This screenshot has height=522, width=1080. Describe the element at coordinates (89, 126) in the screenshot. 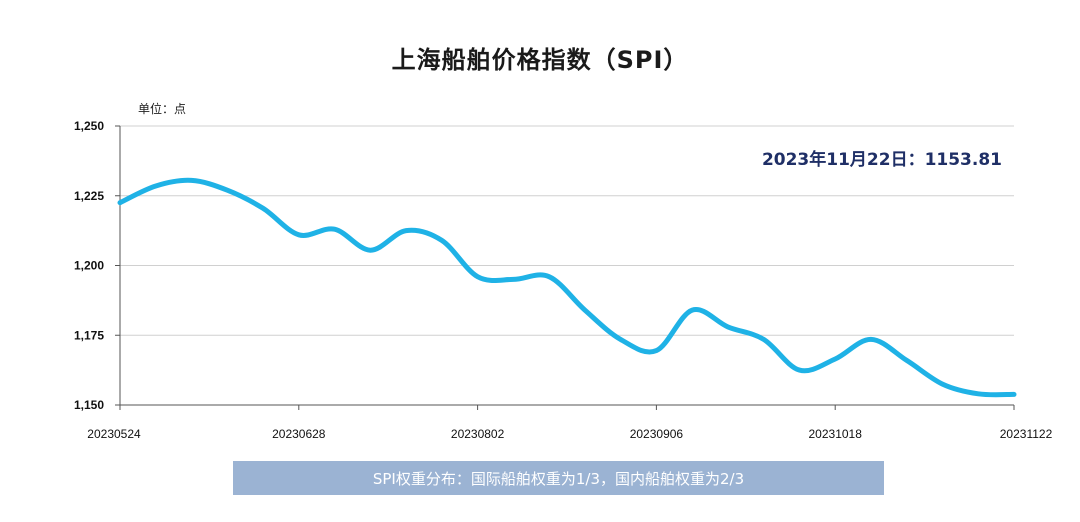

I see `y-tick-label: 1,250` at that location.